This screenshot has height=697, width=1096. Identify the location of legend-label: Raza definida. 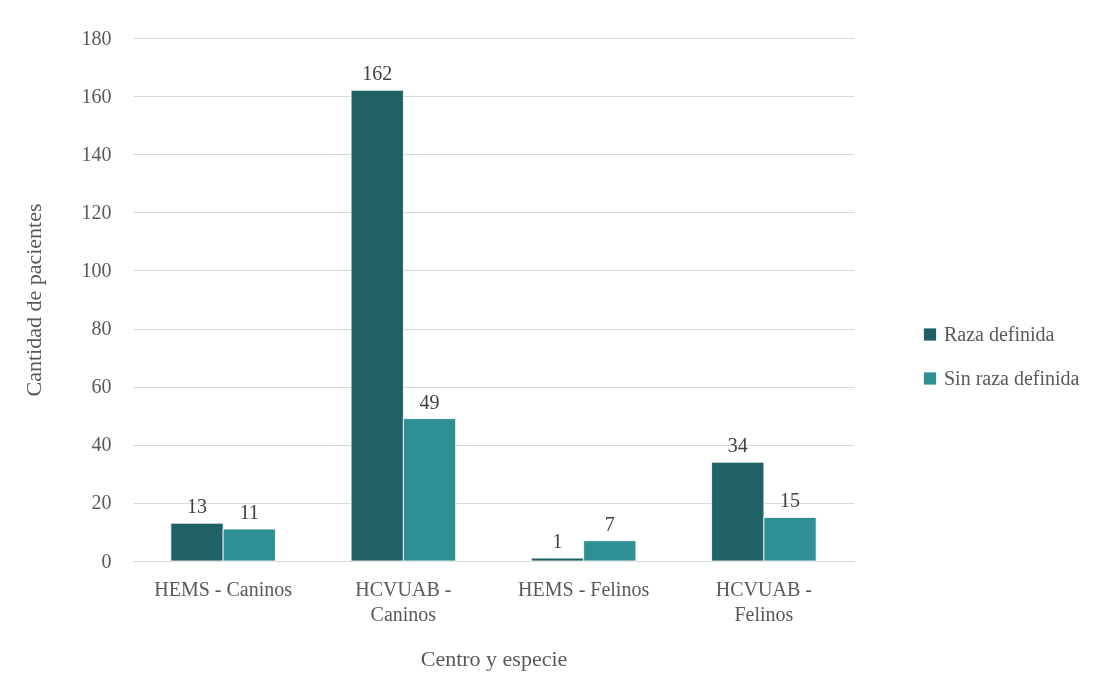
(999, 333).